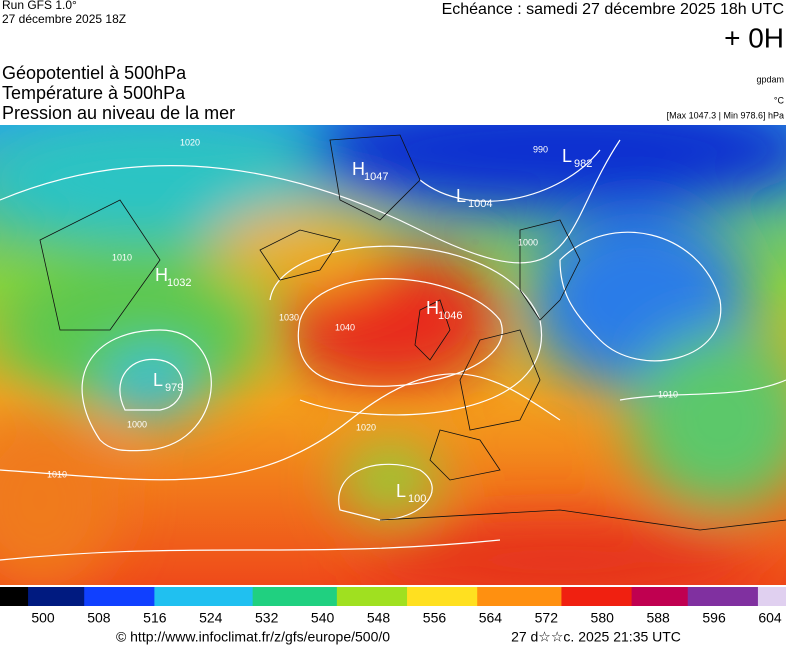  Describe the element at coordinates (417, 499) in the screenshot. I see `center-value: 100` at that location.